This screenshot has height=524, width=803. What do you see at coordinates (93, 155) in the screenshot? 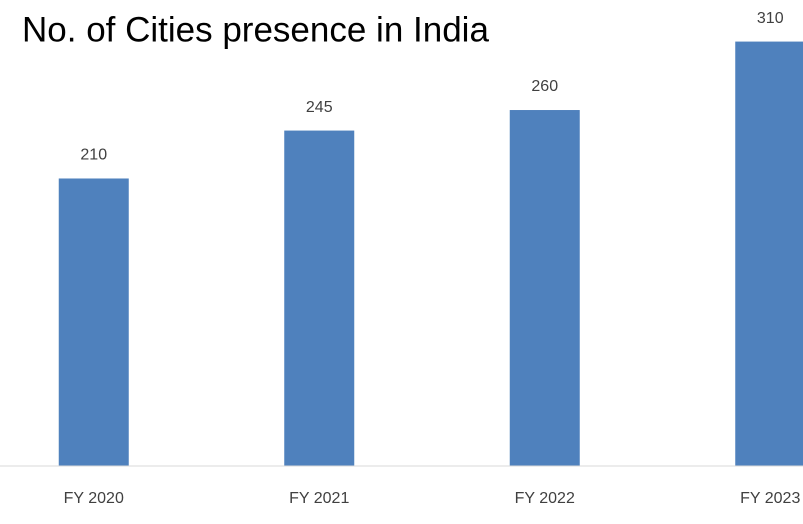
I see `data-label: 210` at bounding box center [93, 155].